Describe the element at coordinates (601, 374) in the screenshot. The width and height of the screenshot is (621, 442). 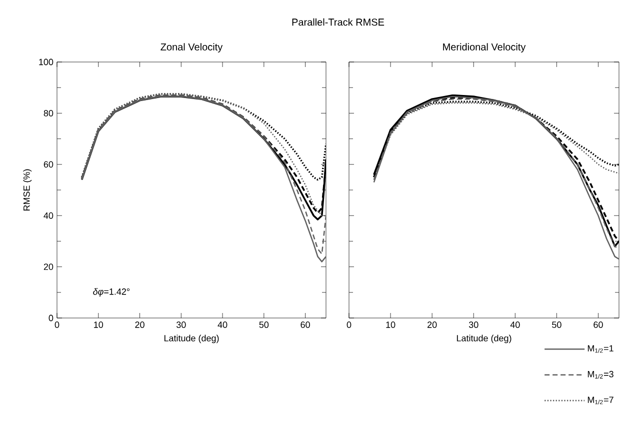
I see `legend-label: M$_{1/2}$=3` at that location.